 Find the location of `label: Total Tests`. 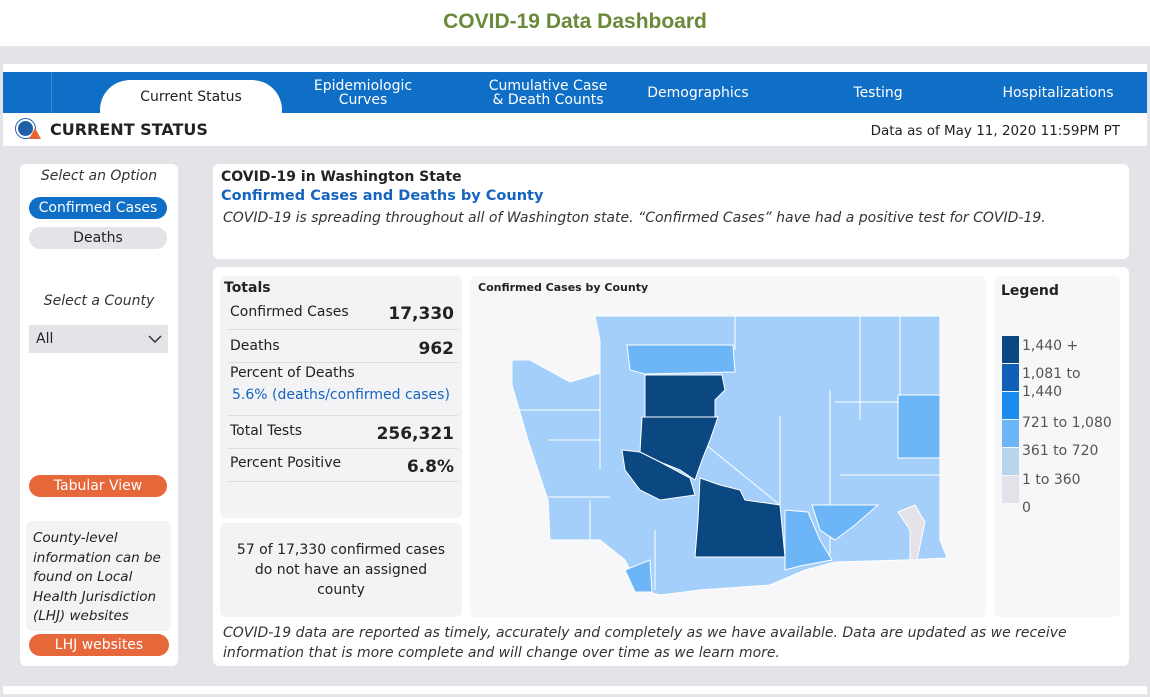

label: Total Tests is located at coordinates (266, 431).